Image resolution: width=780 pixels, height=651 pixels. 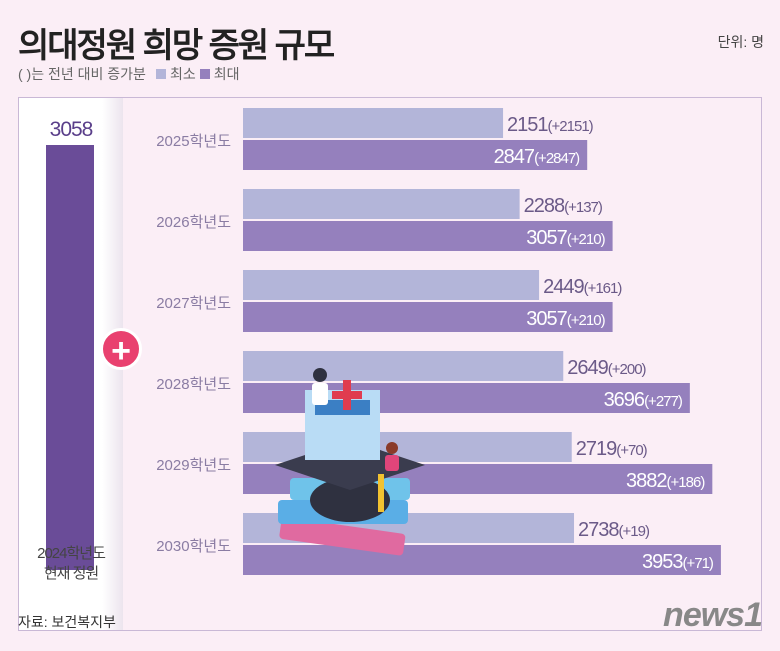 I want to click on baseline-value: 3058, so click(x=71, y=129).